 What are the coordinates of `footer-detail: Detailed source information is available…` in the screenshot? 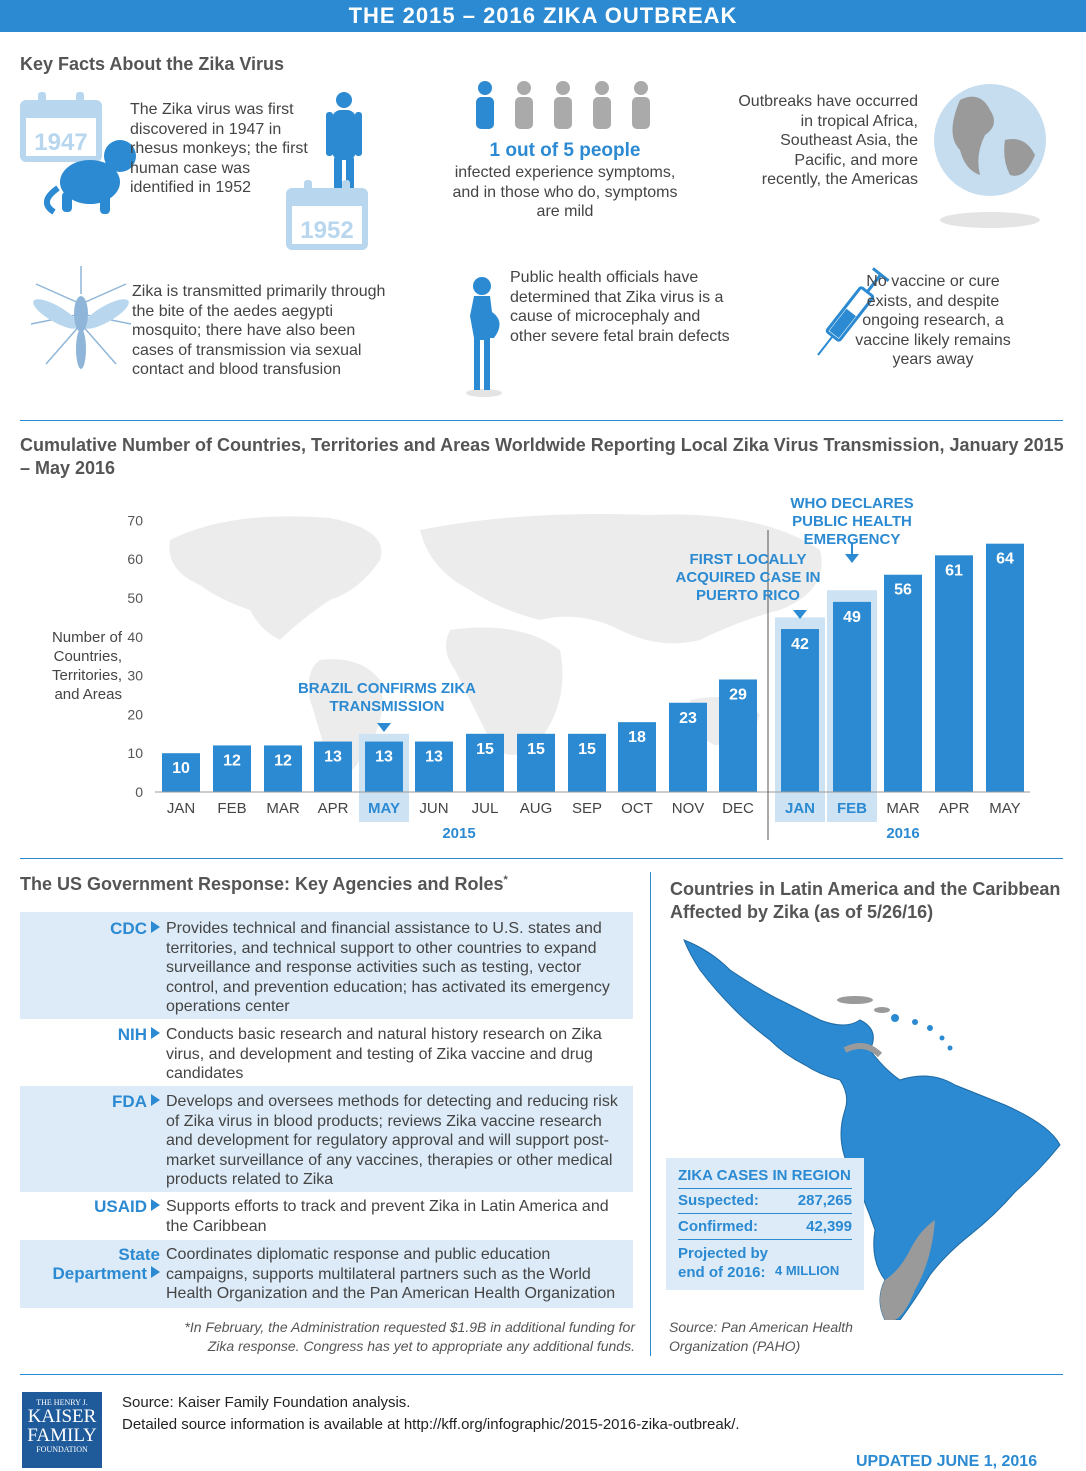 It's located at (431, 1424).